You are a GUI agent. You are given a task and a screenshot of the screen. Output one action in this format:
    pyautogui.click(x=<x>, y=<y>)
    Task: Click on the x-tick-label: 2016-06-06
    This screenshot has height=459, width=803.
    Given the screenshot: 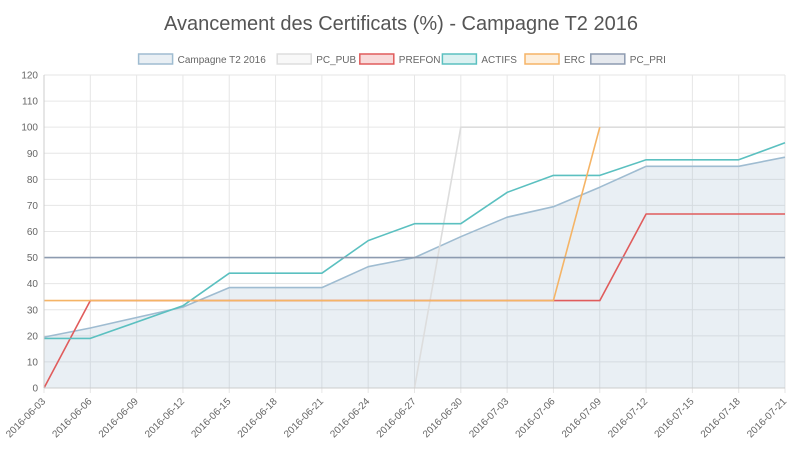 What is the action you would take?
    pyautogui.click(x=72, y=418)
    